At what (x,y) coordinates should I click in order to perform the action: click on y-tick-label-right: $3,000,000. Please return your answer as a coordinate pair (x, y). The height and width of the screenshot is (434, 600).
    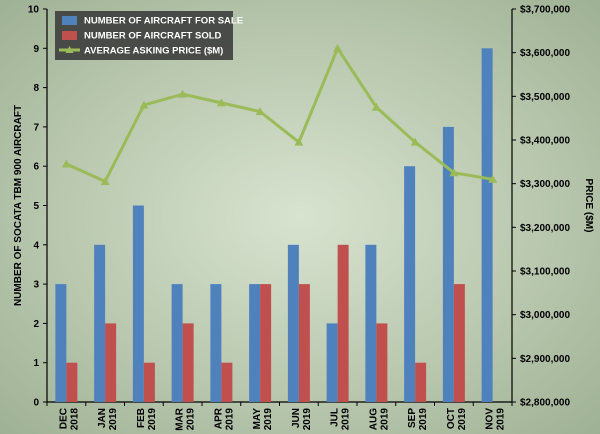
    Looking at the image, I should click on (545, 315).